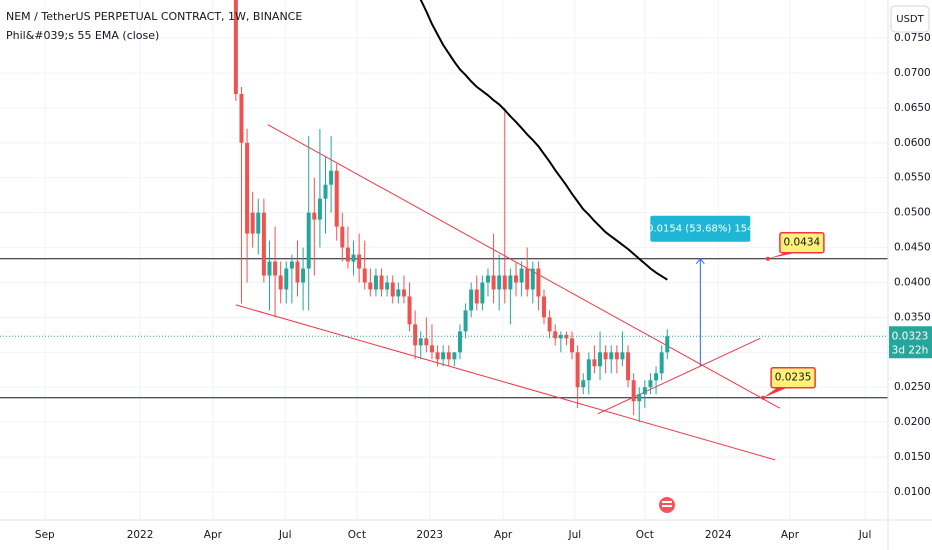 The height and width of the screenshot is (550, 932). What do you see at coordinates (912, 73) in the screenshot?
I see `y-tick-label: 0.0700` at bounding box center [912, 73].